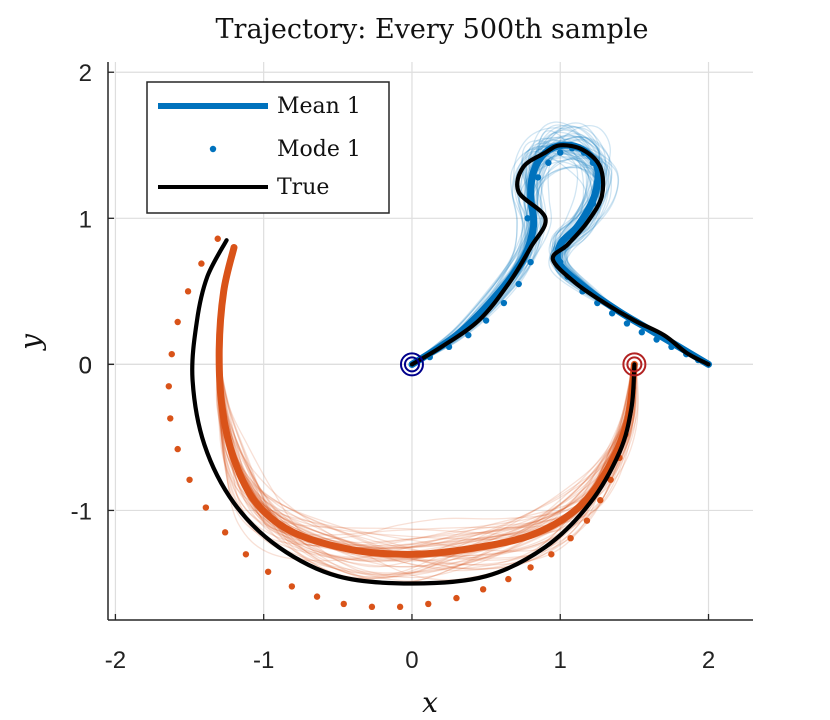 The width and height of the screenshot is (830, 720). I want to click on x-tick-label: 2, so click(708, 660).